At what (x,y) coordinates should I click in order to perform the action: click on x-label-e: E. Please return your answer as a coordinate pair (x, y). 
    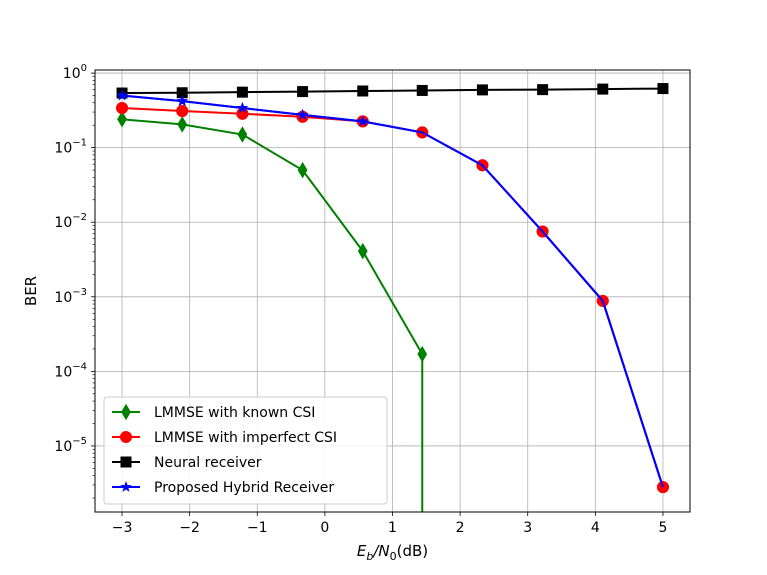
    Looking at the image, I should click on (362, 551).